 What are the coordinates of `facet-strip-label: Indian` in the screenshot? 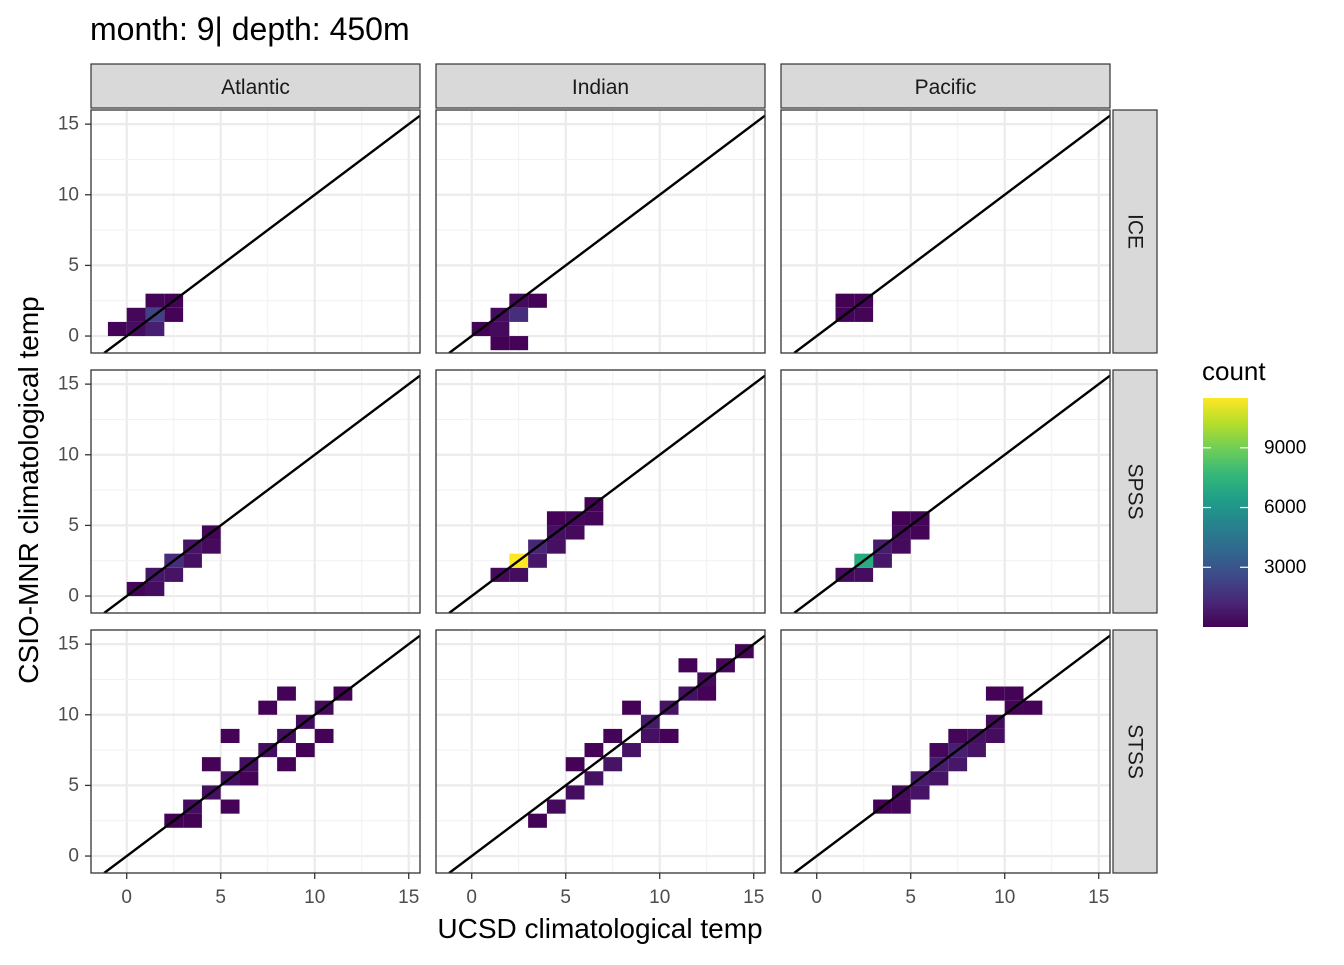 It's located at (600, 87).